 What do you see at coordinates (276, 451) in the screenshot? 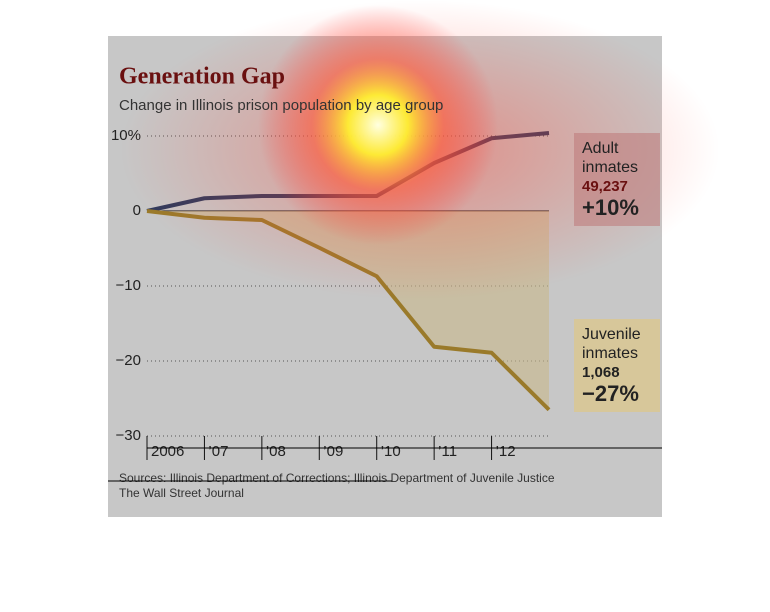
I see `x-tick-label: ’08` at bounding box center [276, 451].